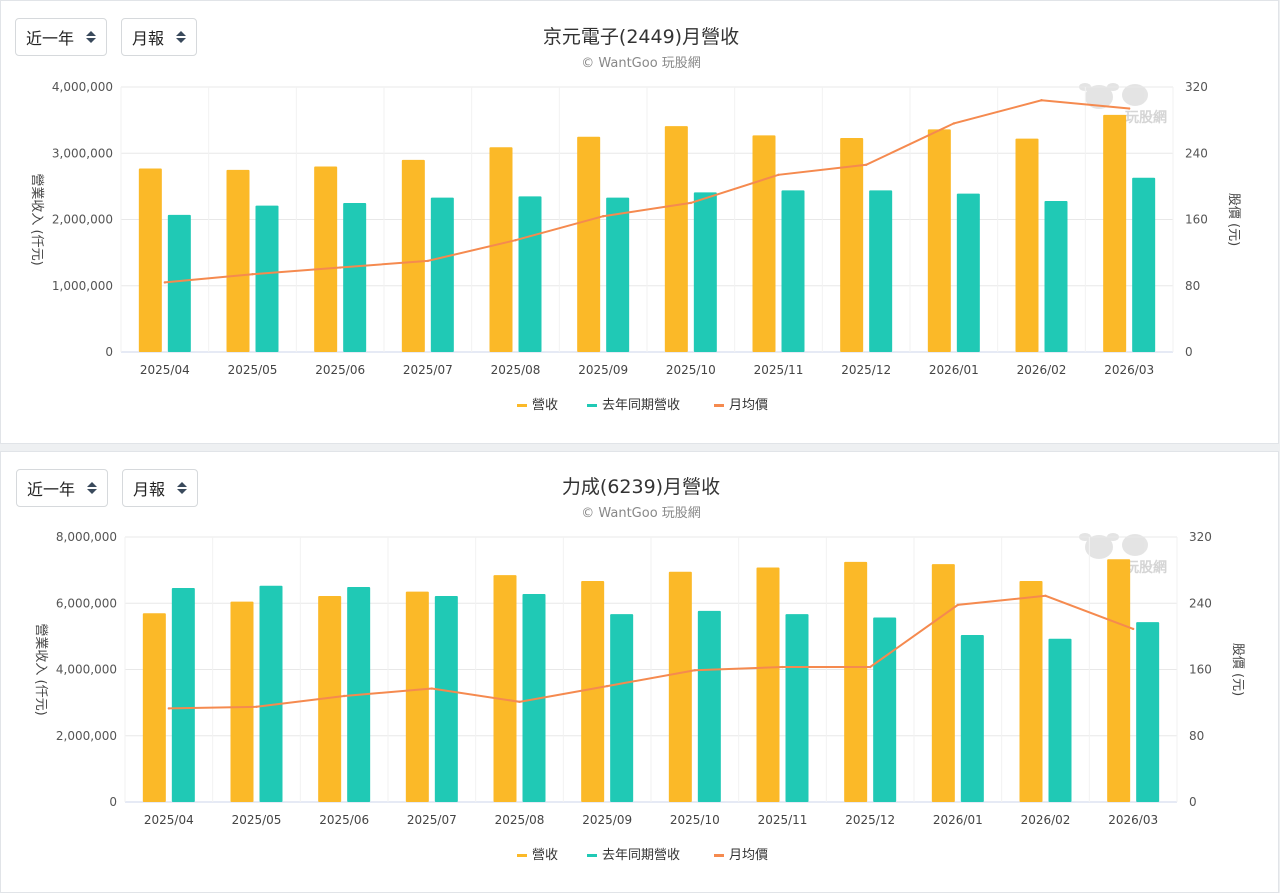 The image size is (1280, 893). I want to click on y-tick-label: 4,000,000, so click(86, 670).